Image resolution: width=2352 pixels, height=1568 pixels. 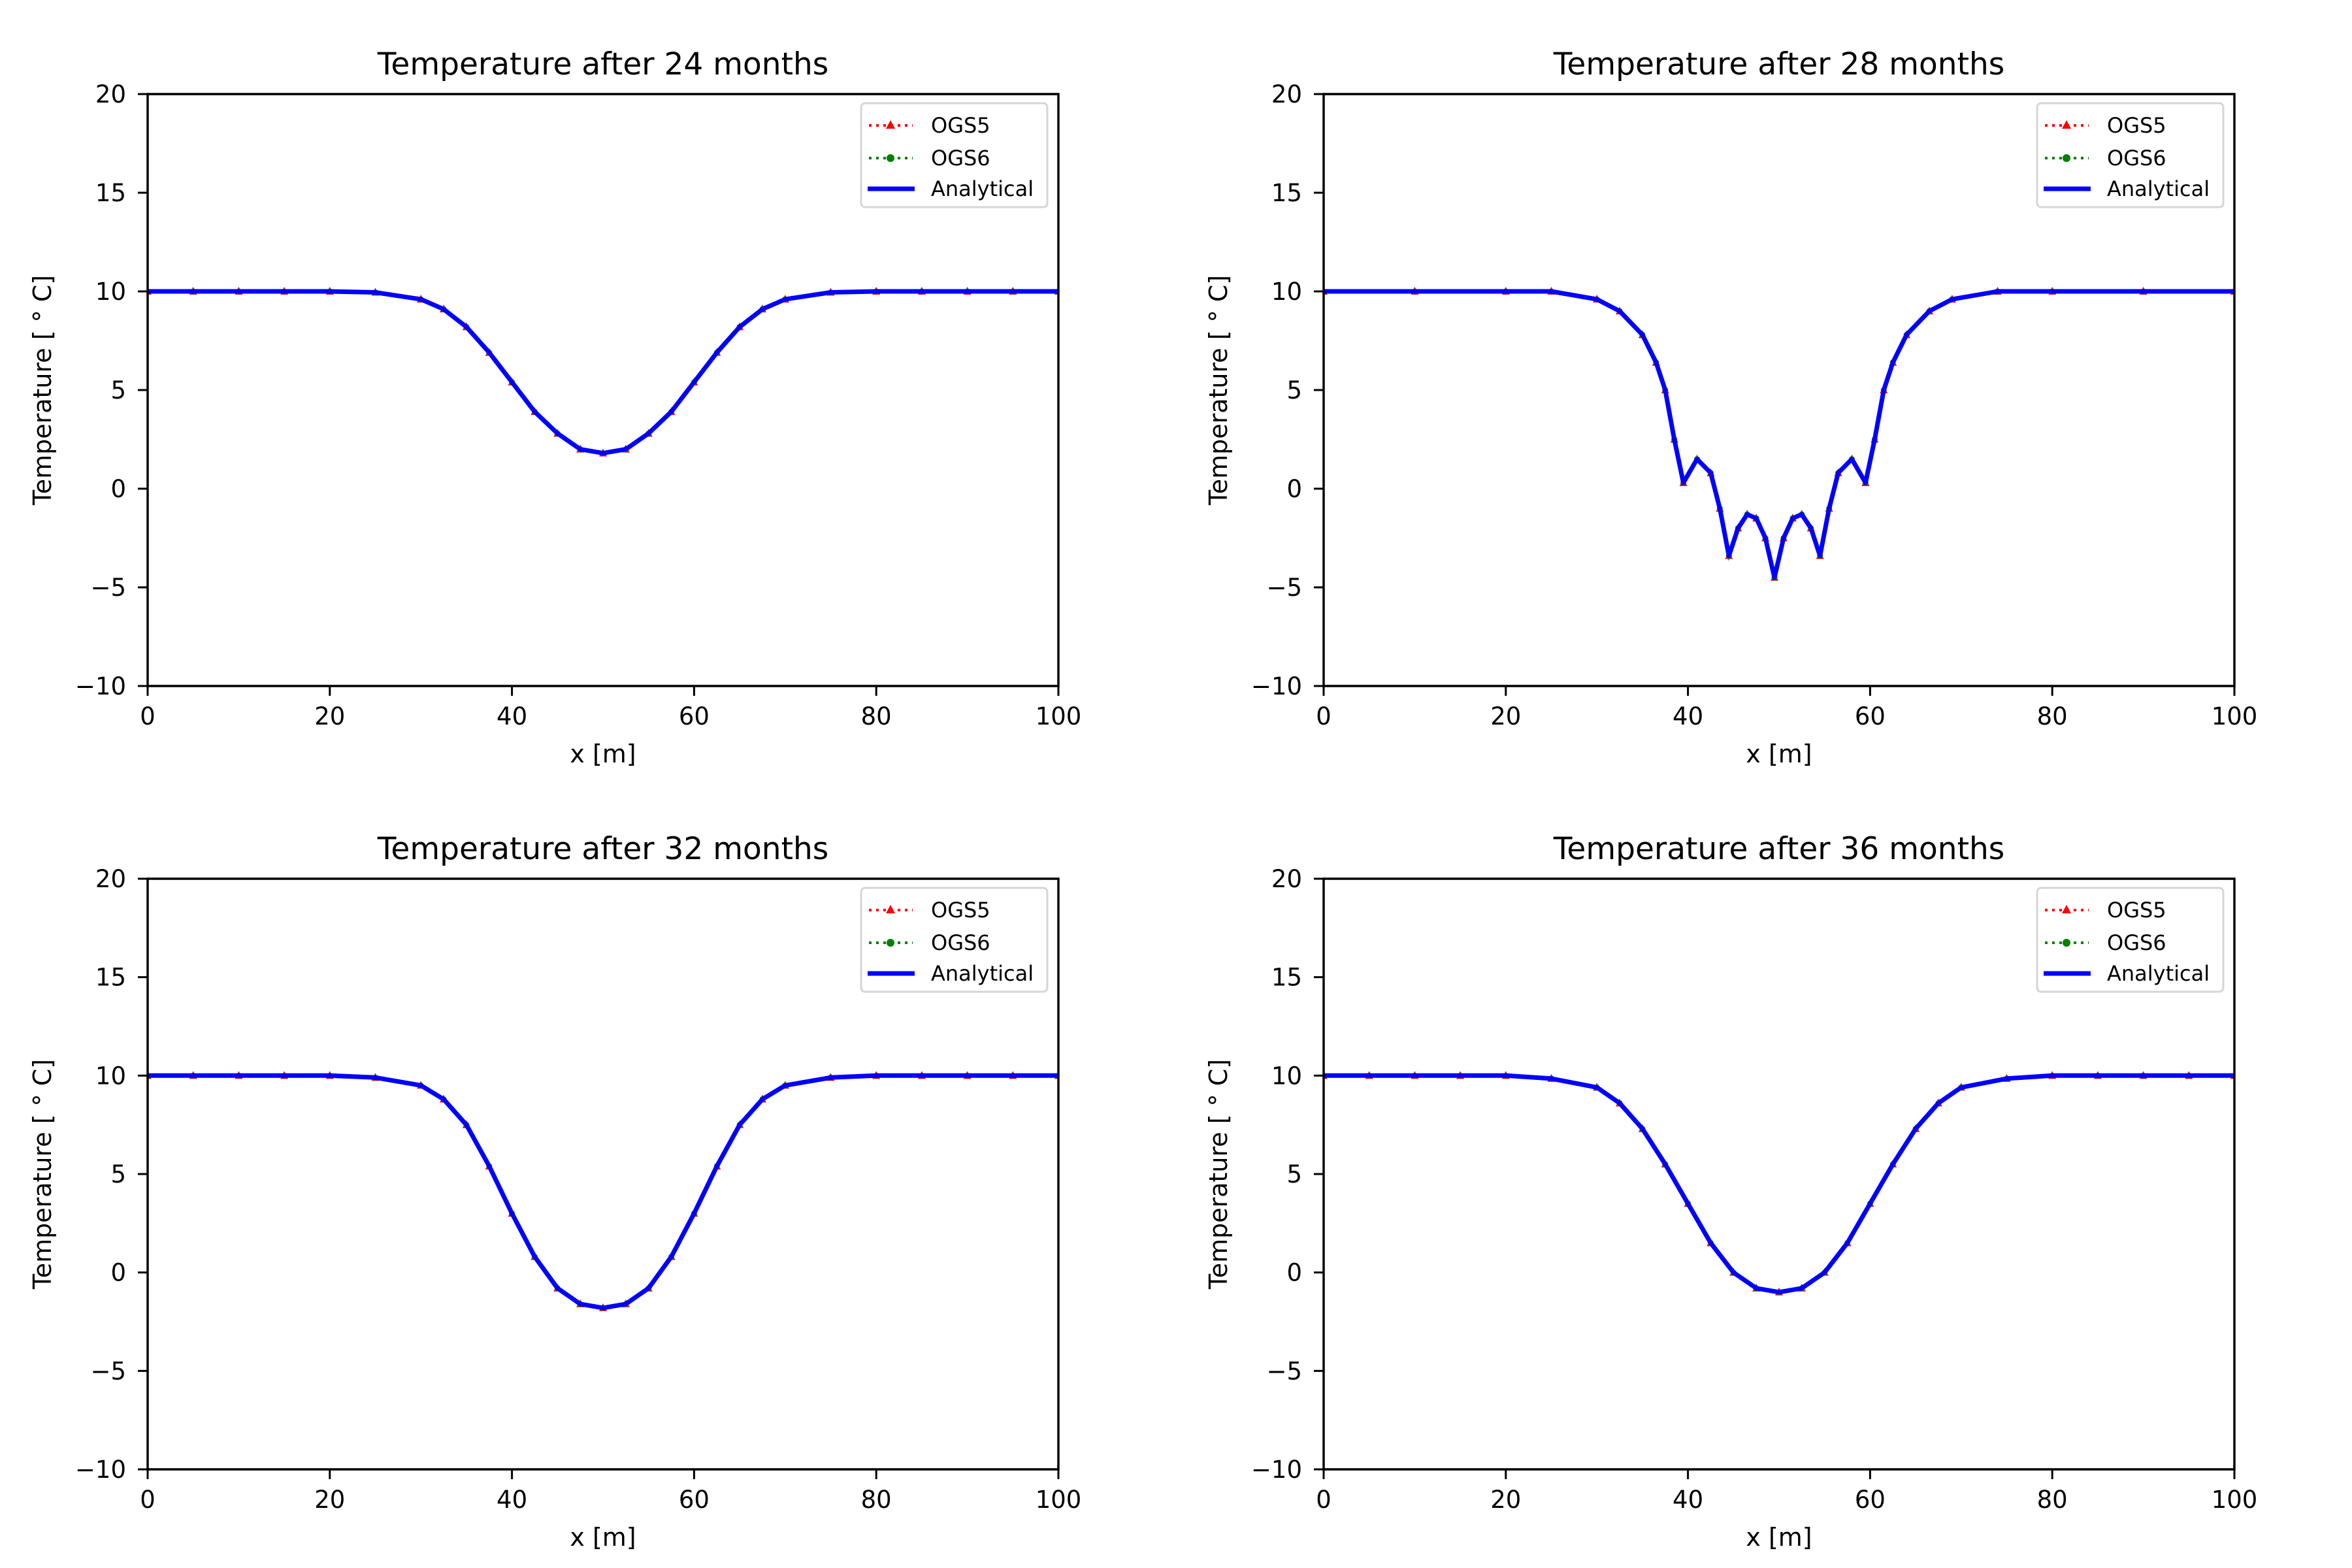 What do you see at coordinates (603, 64) in the screenshot?
I see `chart-title: Temperature after 24 months` at bounding box center [603, 64].